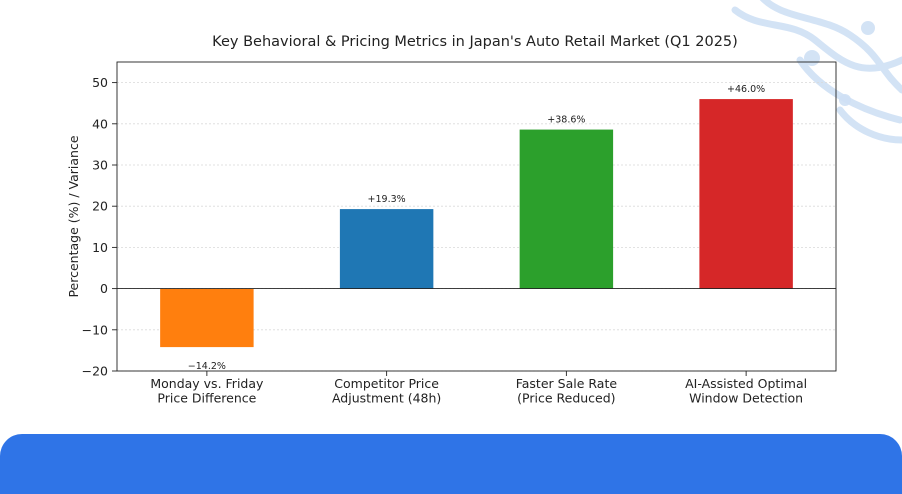 This screenshot has height=494, width=902. Describe the element at coordinates (746, 391) in the screenshot. I see `x-tick-label: AI-Assisted Optimal Window Detection` at that location.